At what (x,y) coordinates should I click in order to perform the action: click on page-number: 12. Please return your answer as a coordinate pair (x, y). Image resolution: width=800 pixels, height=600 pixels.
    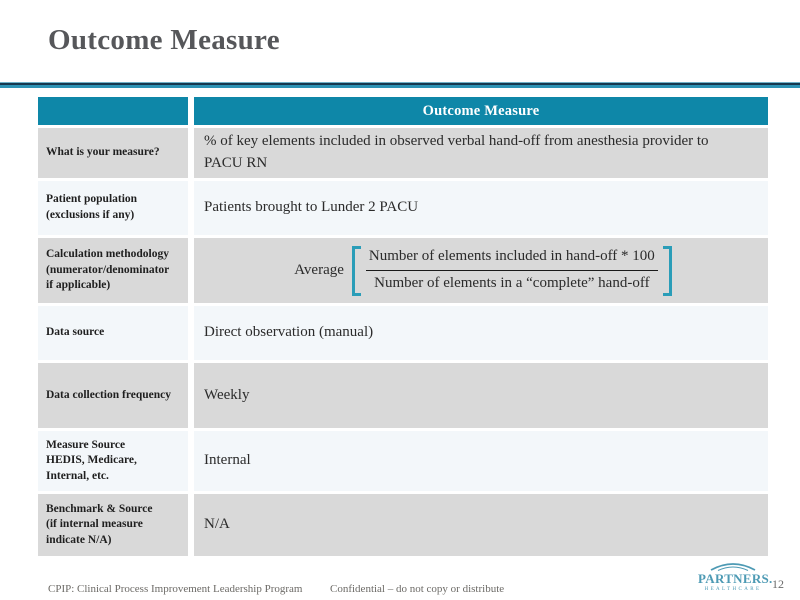
    Looking at the image, I should click on (778, 584).